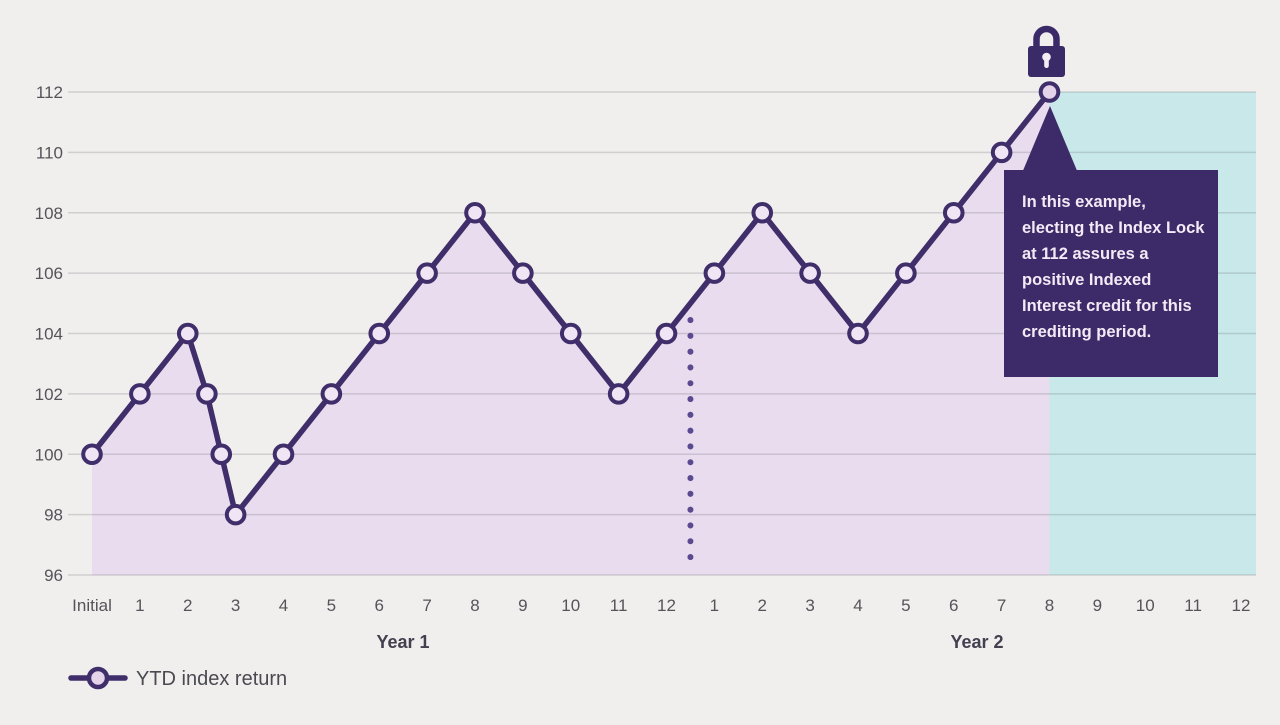 The height and width of the screenshot is (725, 1280). What do you see at coordinates (49, 92) in the screenshot?
I see `y-tick-label: 112` at bounding box center [49, 92].